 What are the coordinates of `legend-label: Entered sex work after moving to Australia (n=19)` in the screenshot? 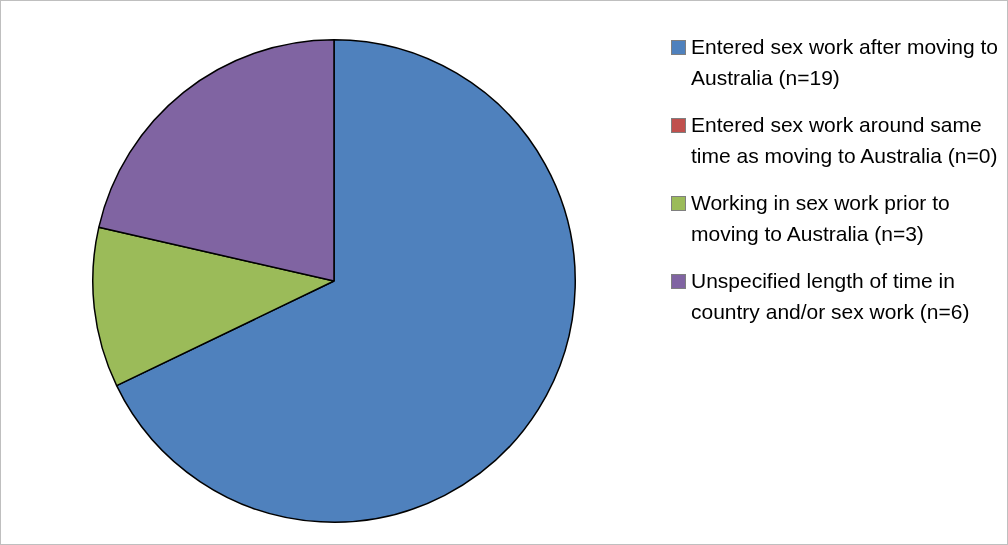 It's located at (845, 62).